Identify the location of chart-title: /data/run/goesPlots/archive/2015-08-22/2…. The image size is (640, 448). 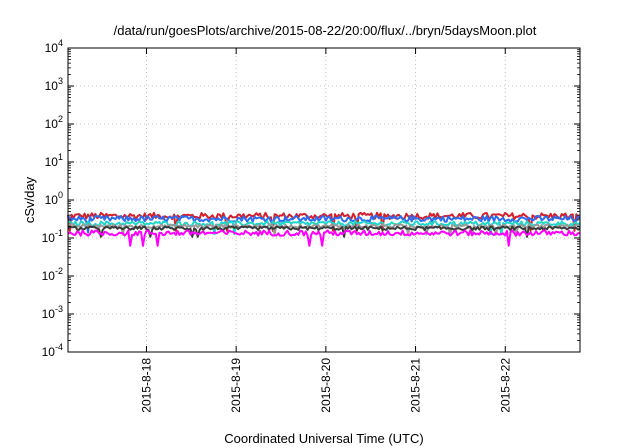
(325, 30).